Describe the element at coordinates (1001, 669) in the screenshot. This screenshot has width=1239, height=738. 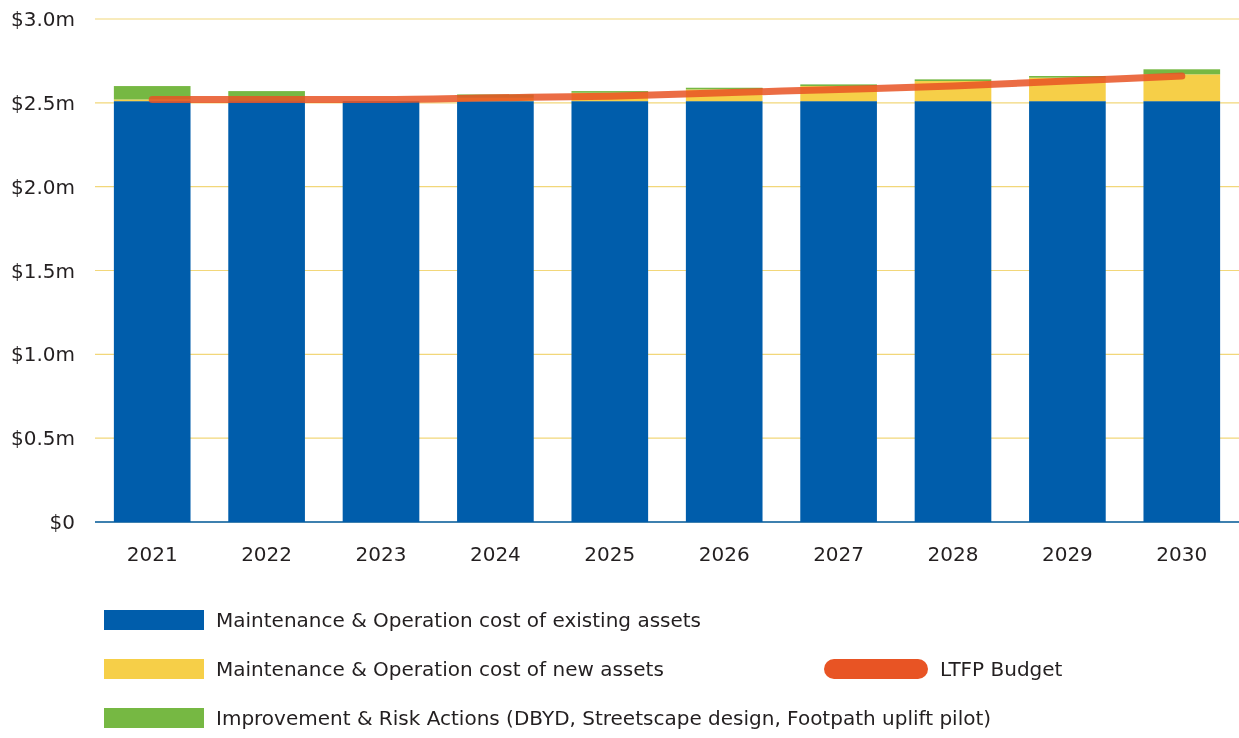
I see `legend-label: LTFP Budget` at that location.